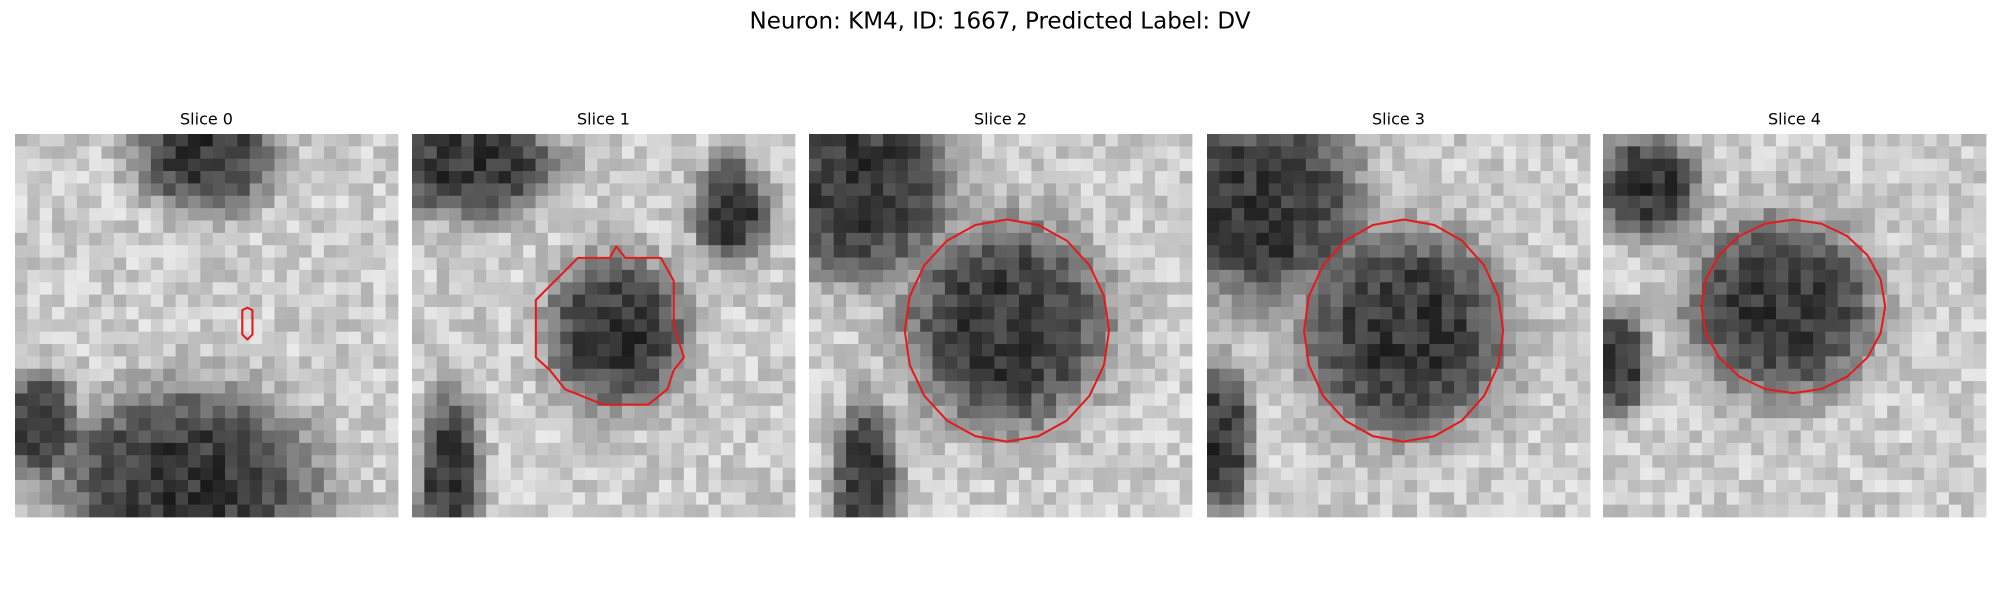 The image size is (2000, 600). What do you see at coordinates (603, 119) in the screenshot?
I see `slice-title: Slice 1` at bounding box center [603, 119].